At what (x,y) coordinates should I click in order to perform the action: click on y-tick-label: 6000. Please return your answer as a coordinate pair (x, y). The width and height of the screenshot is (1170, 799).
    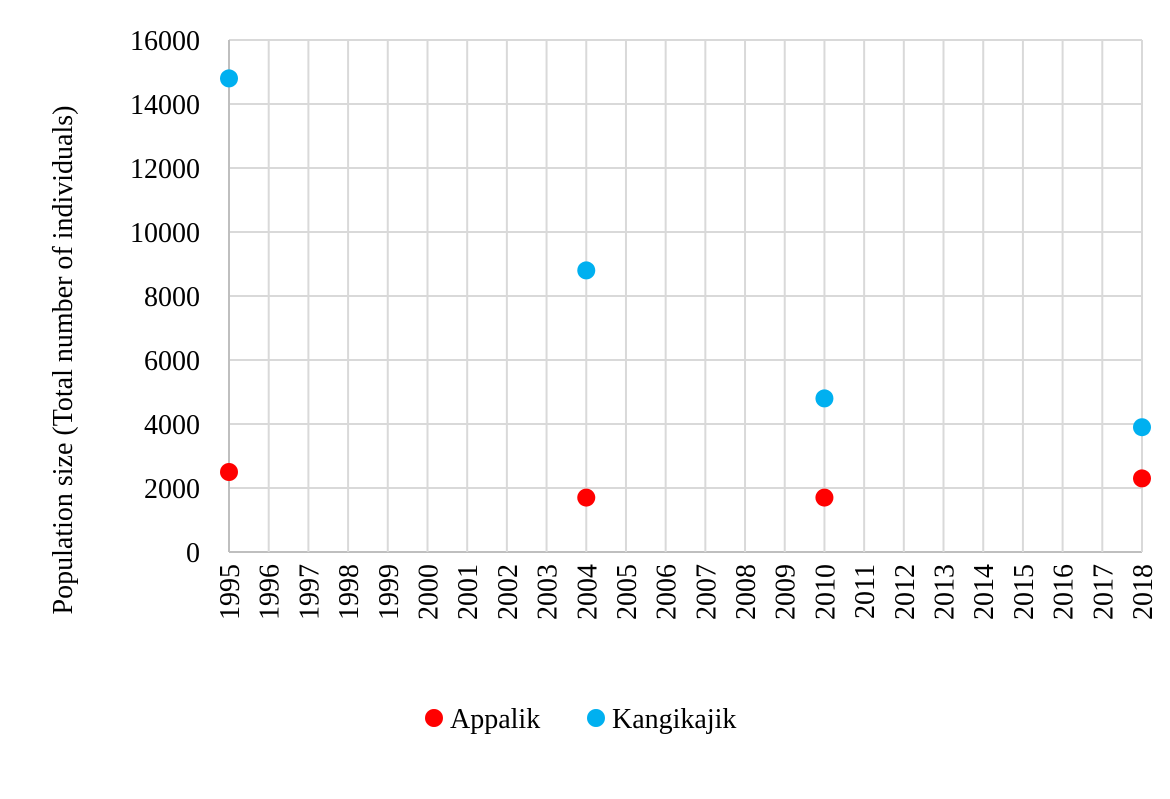
    Looking at the image, I should click on (172, 361).